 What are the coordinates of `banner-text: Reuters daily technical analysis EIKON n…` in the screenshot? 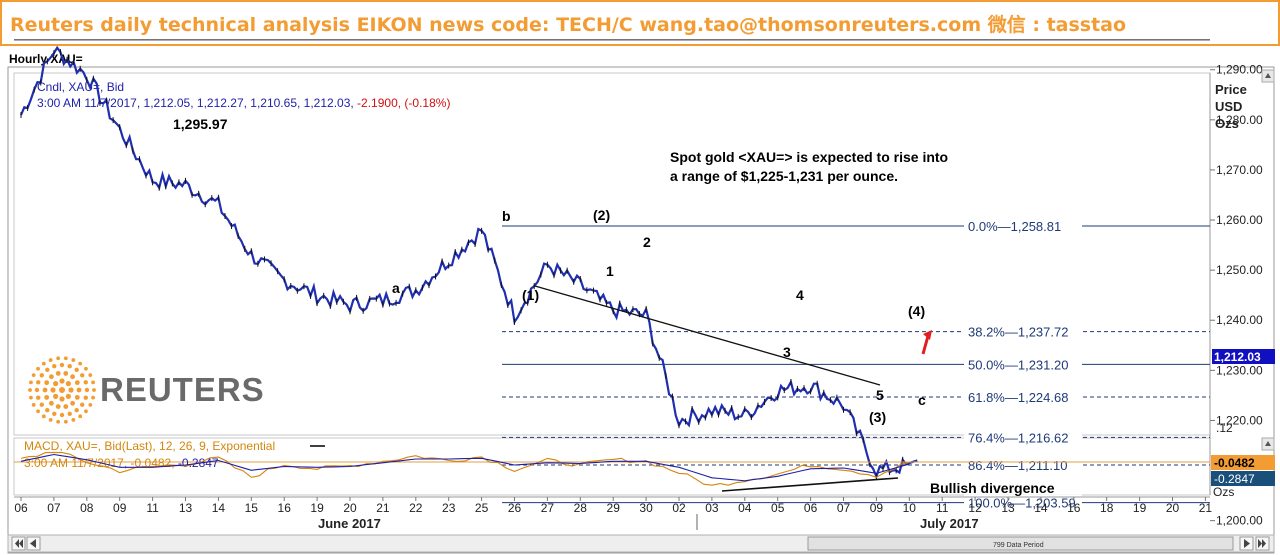 It's located at (568, 25).